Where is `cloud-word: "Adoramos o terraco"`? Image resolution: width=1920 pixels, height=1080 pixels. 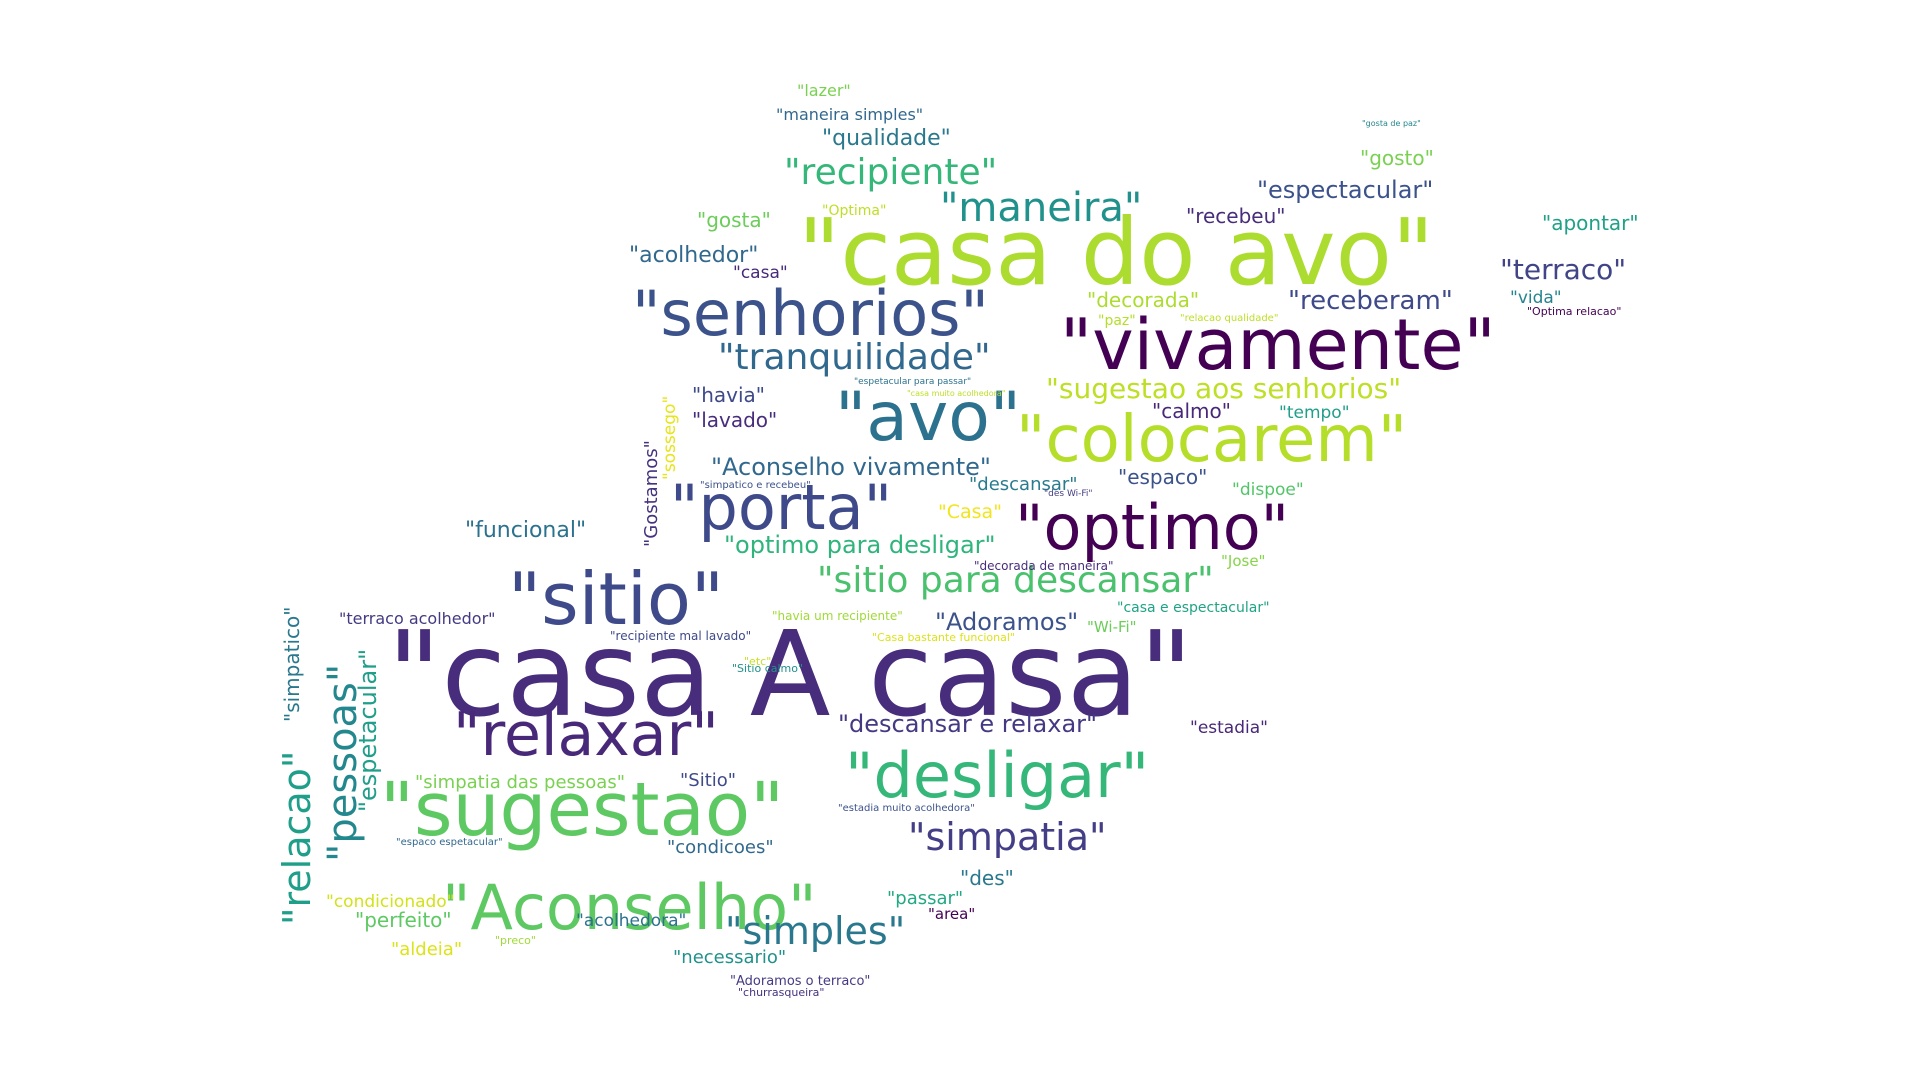 cloud-word: "Adoramos o terraco" is located at coordinates (800, 981).